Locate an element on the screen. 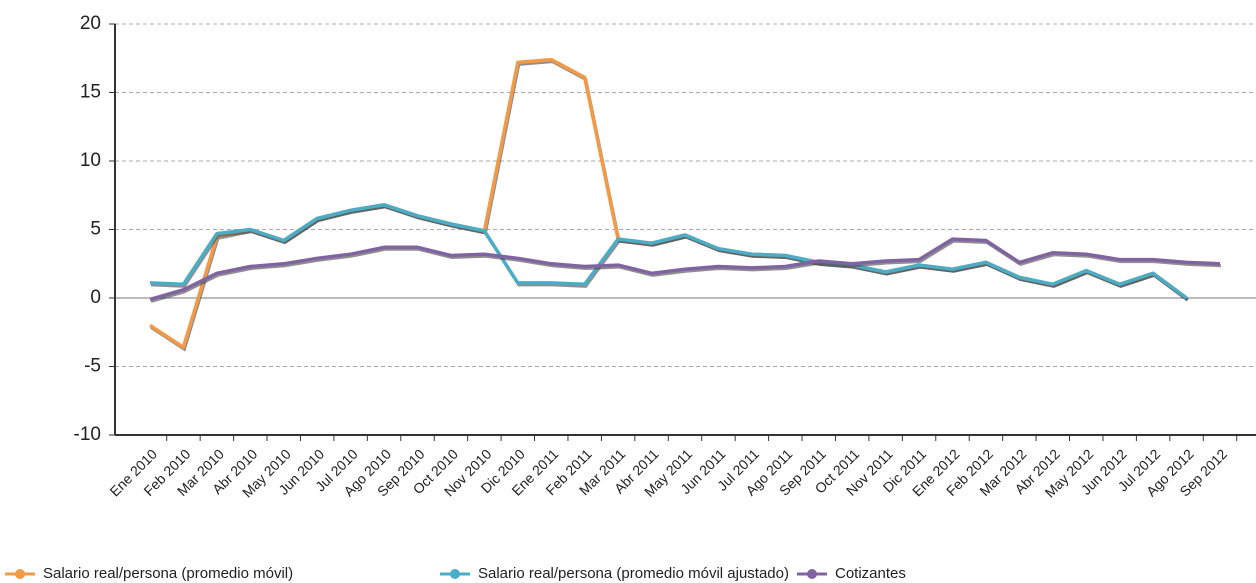 The image size is (1256, 583). y-tick-label: 15 is located at coordinates (90, 92).